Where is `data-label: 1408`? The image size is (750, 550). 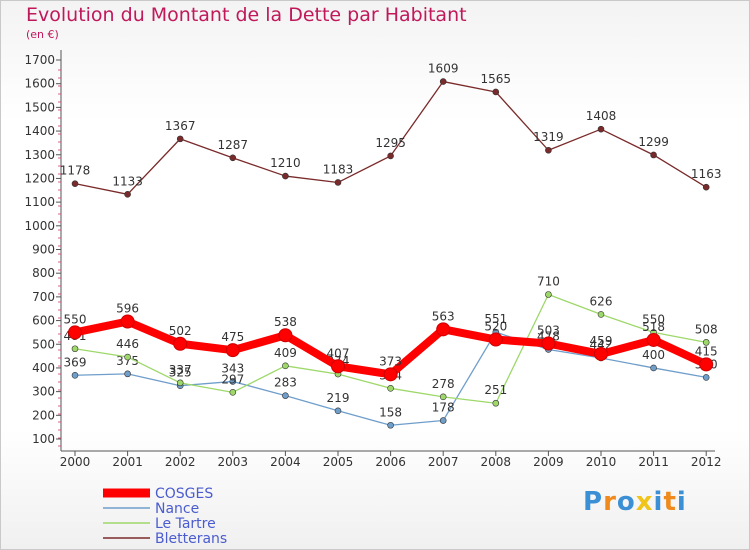 data-label: 1408 is located at coordinates (601, 116).